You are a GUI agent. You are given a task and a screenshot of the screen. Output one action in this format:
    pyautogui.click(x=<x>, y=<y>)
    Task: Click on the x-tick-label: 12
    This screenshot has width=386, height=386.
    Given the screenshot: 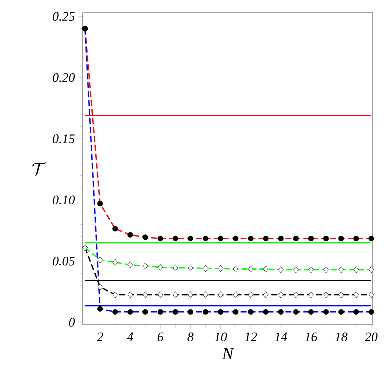 What is the action you would take?
    pyautogui.click(x=251, y=337)
    